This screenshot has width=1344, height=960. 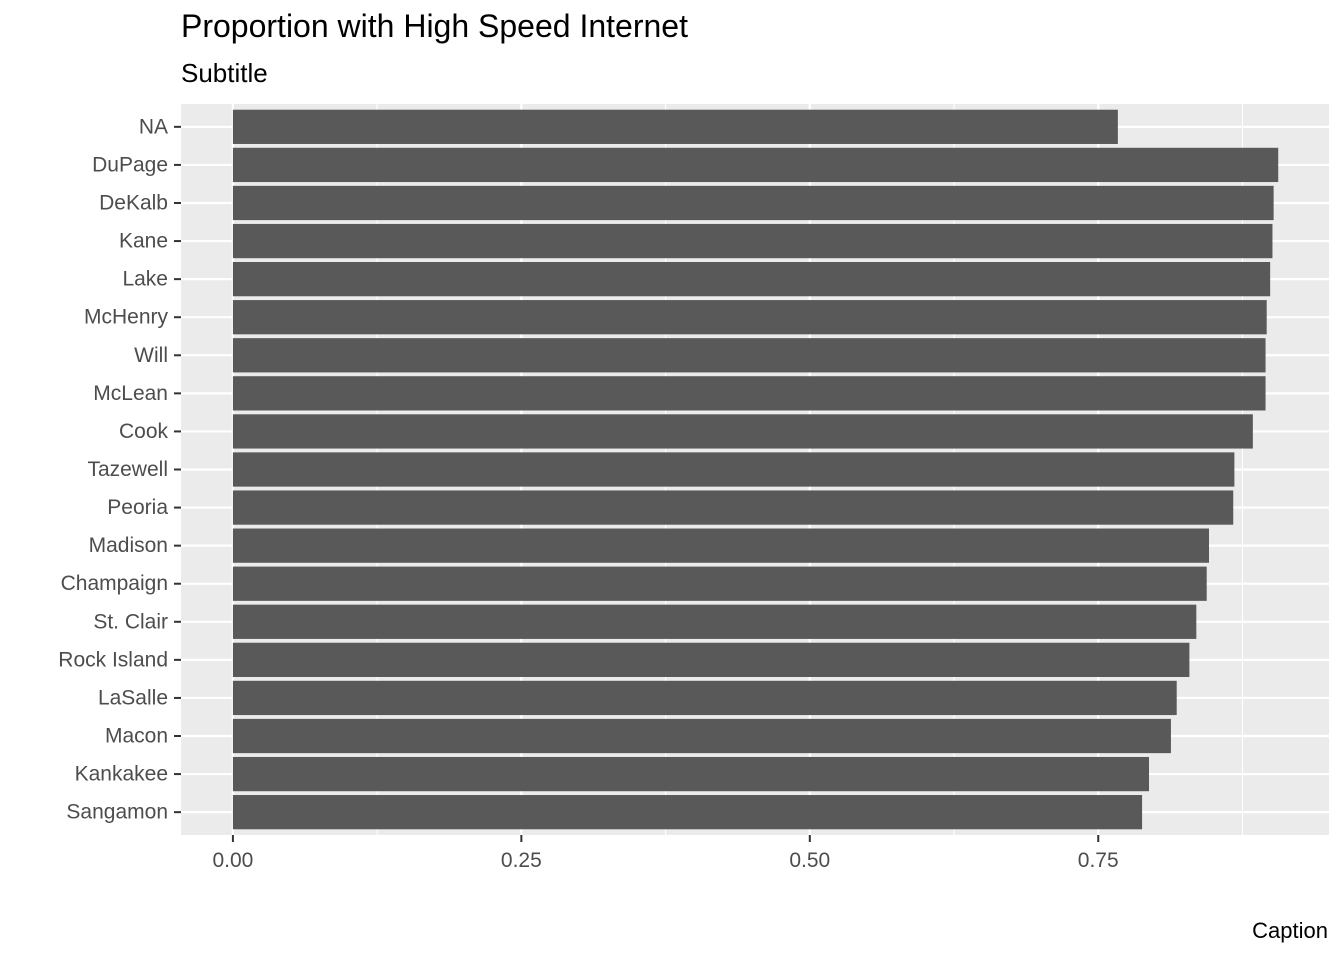 What do you see at coordinates (130, 393) in the screenshot?
I see `y-tick-label: McLean` at bounding box center [130, 393].